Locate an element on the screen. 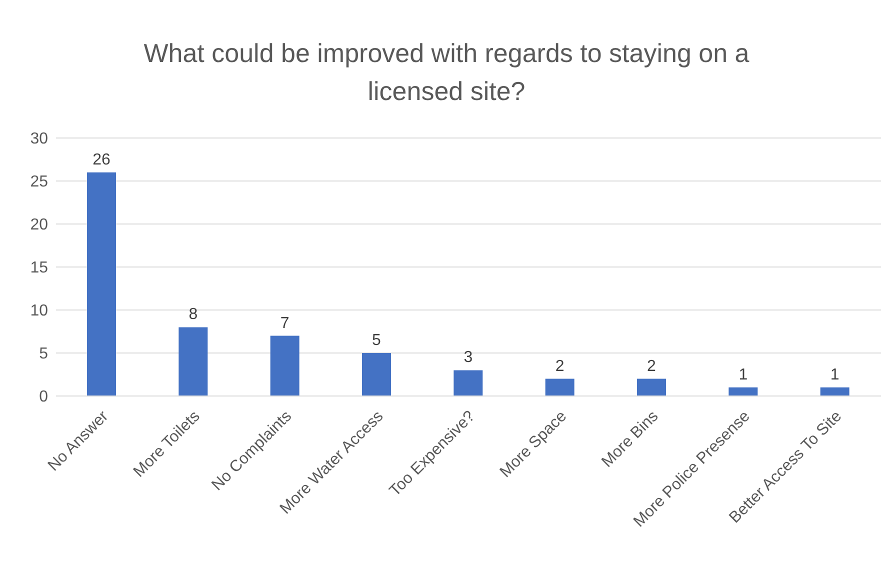 The image size is (893, 580). y-tick-label: 20 is located at coordinates (39, 225).